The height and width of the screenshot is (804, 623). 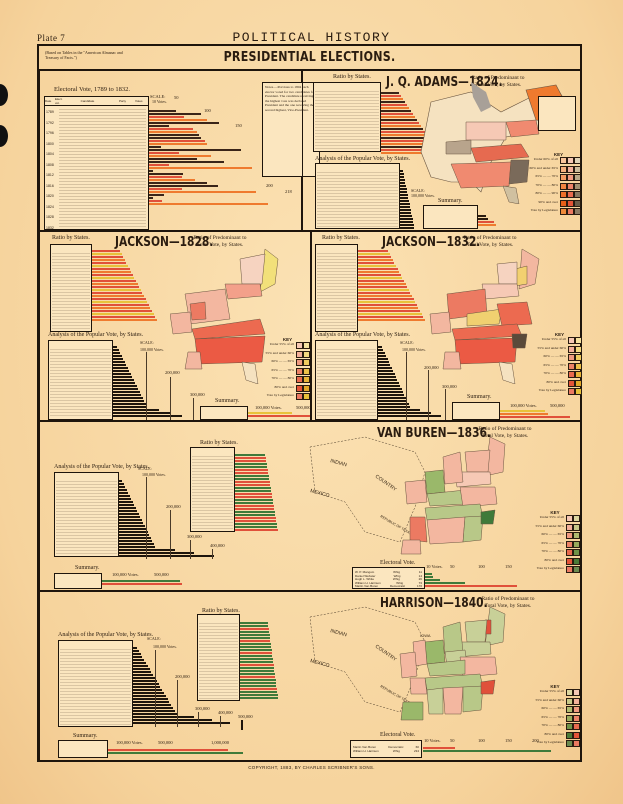 I want to click on scale-unit: 10 Votes., so click(x=159, y=101).